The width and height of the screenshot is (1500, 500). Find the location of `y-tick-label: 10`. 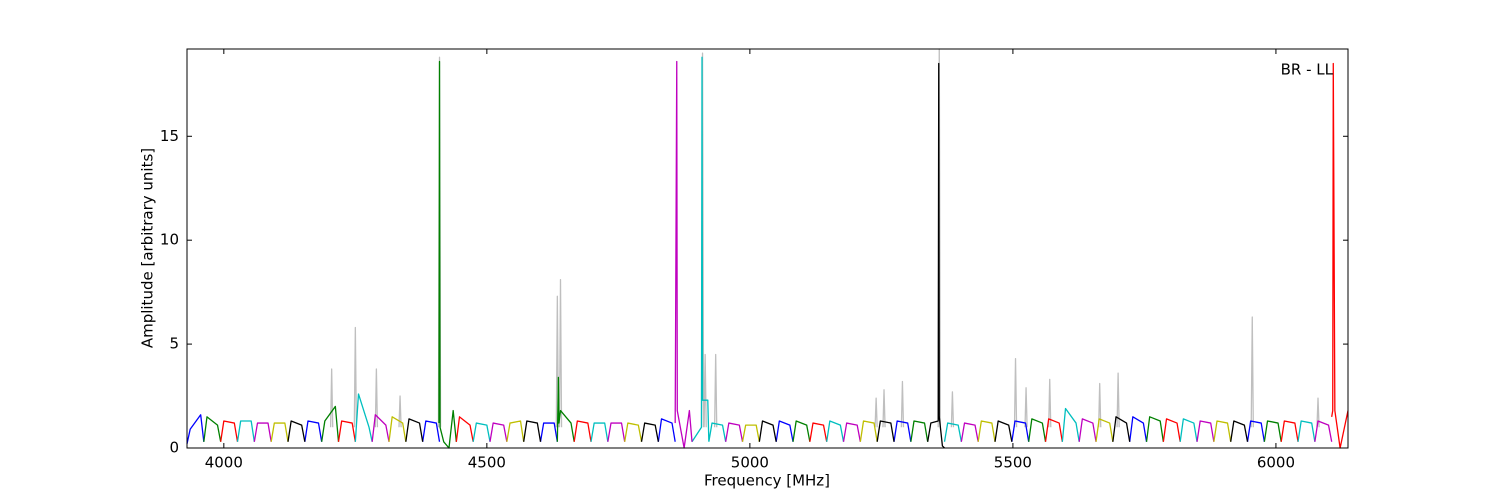

y-tick-label: 10 is located at coordinates (169, 240).